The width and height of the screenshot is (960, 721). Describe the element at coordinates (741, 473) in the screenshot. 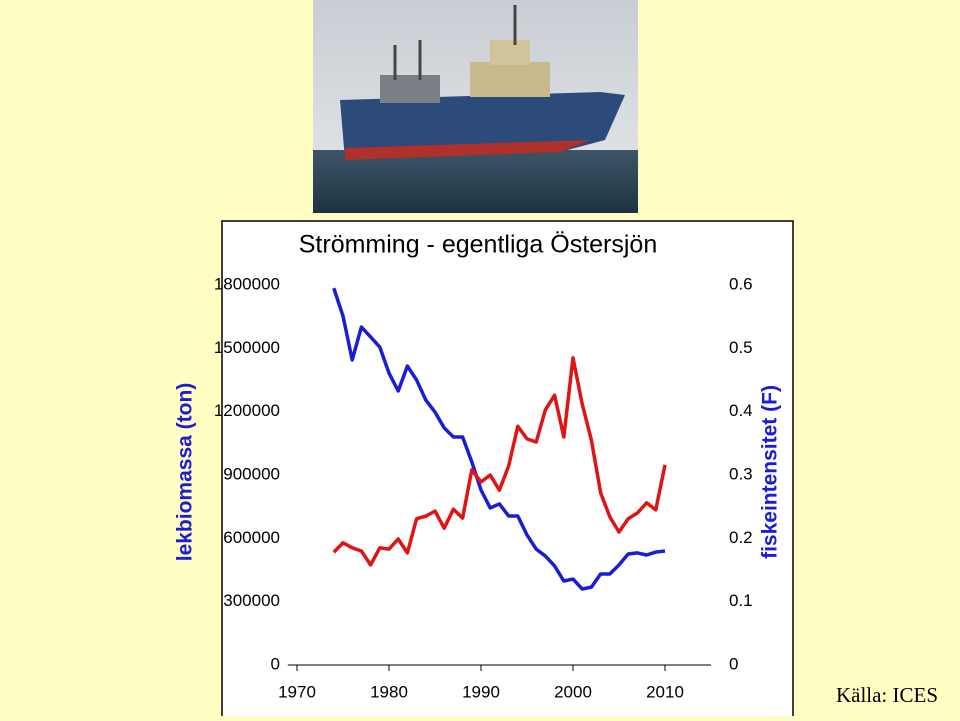

I see `y2-tick-label: 0.3` at that location.